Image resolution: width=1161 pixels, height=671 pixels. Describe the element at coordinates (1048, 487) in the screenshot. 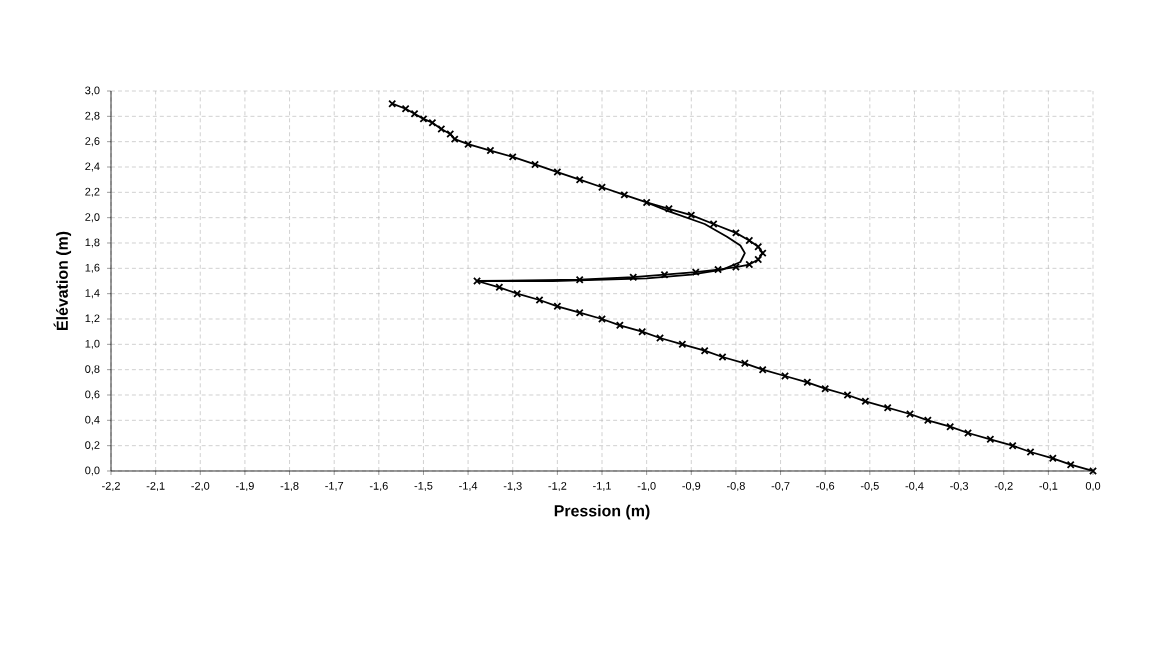

I see `x-tick-label: -0,1` at that location.